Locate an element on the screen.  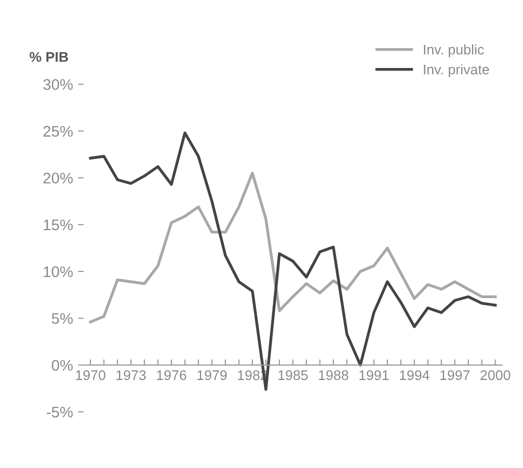
x-tick-label: 1979 is located at coordinates (212, 375).